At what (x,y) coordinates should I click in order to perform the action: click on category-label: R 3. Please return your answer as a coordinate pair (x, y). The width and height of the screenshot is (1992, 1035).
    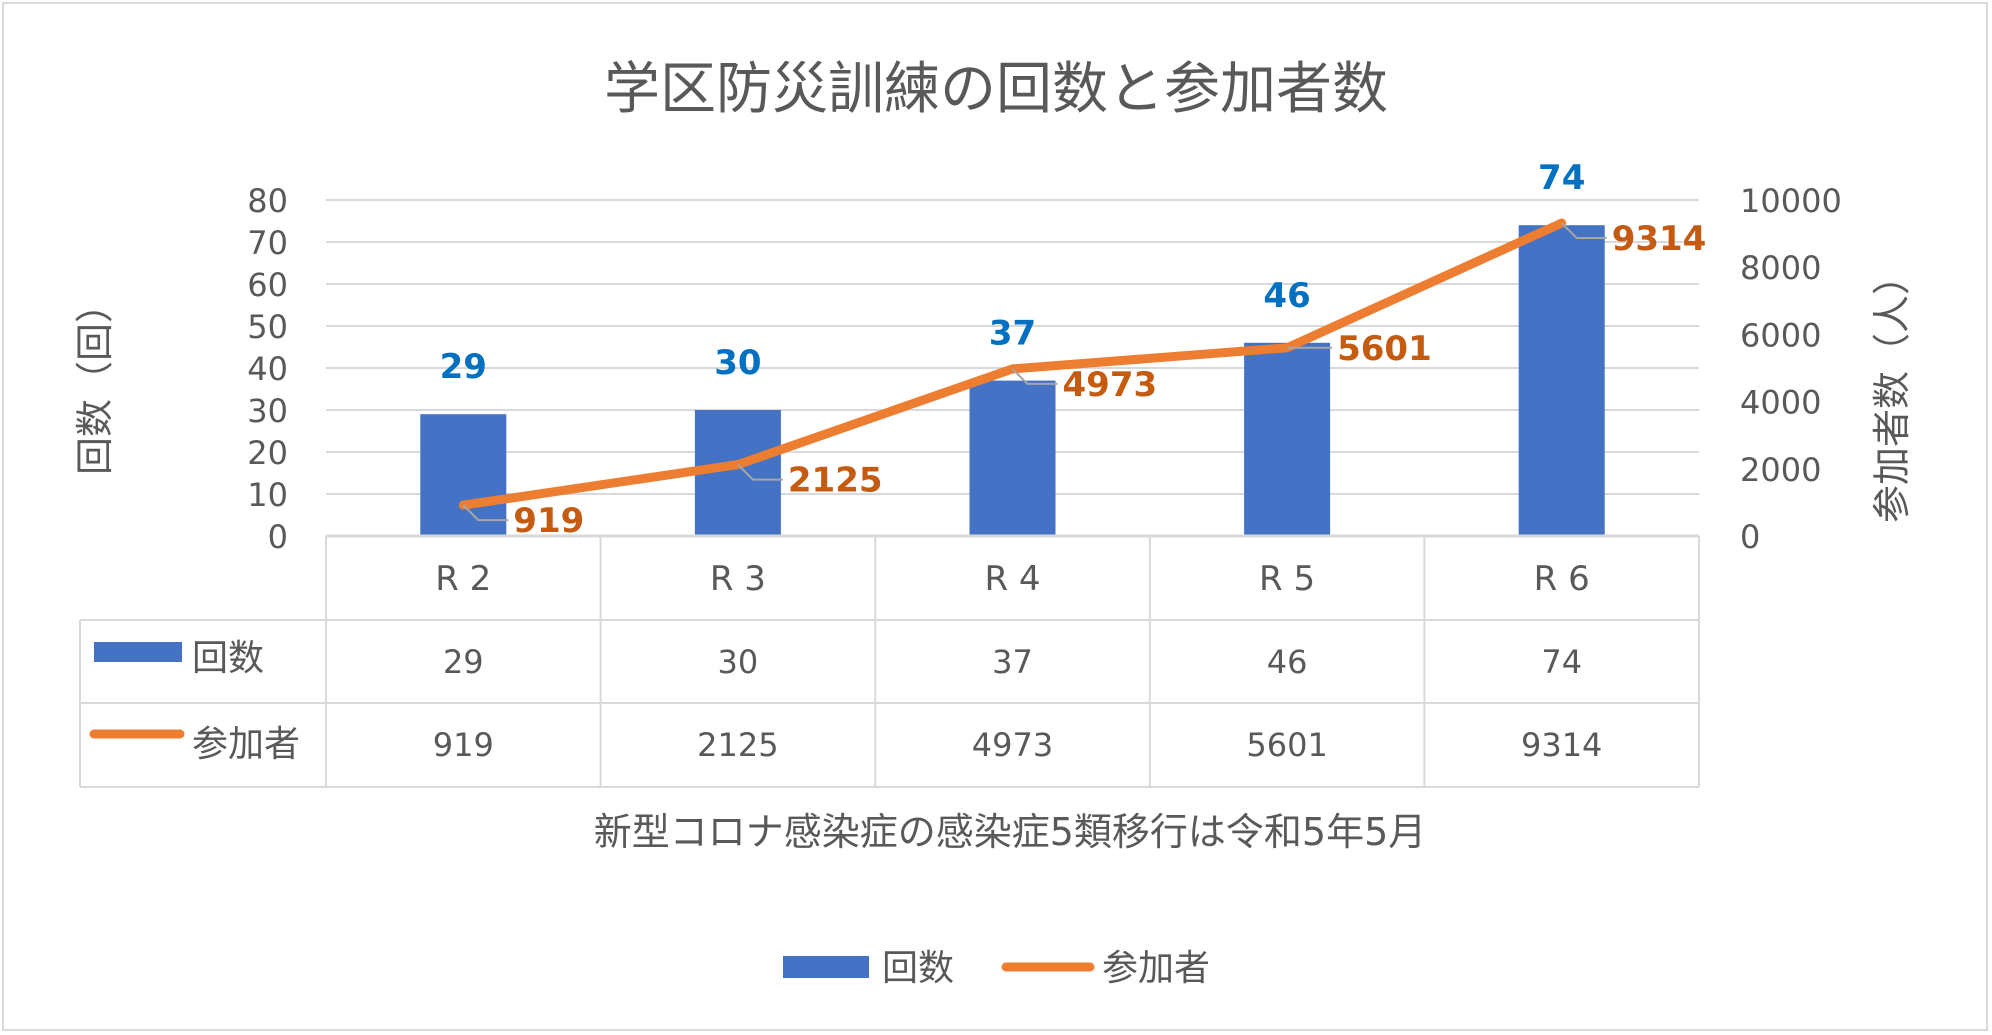
    Looking at the image, I should click on (738, 579).